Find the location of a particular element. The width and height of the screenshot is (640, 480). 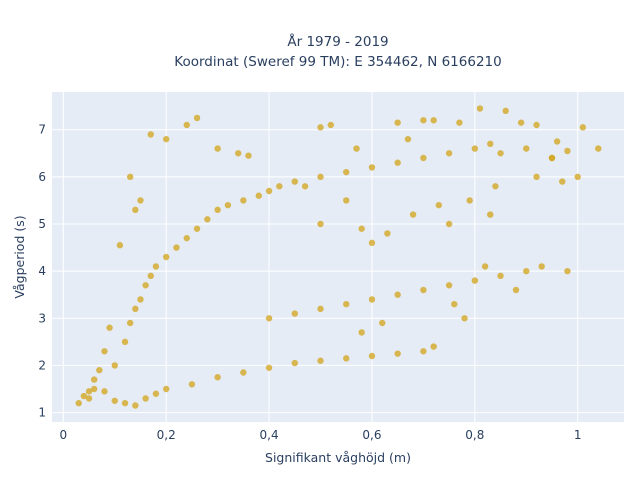

y-tick-label: 6 is located at coordinates (42, 177).